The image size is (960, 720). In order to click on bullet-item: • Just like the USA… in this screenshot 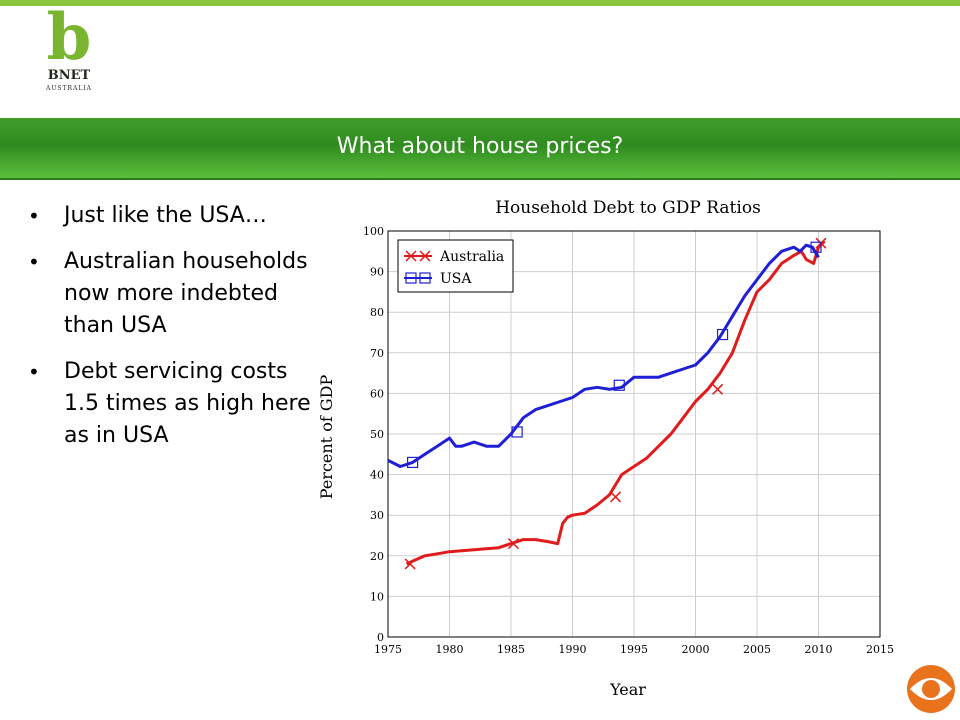, I will do `click(174, 216)`.